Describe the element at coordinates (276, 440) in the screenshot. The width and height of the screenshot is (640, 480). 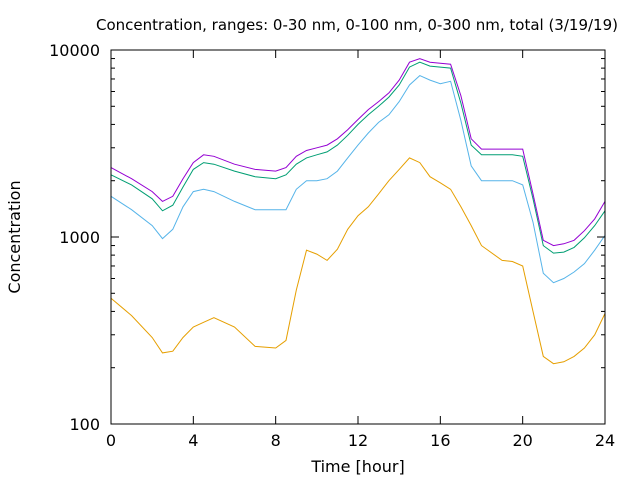
I see `x-tick-label: 8` at that location.